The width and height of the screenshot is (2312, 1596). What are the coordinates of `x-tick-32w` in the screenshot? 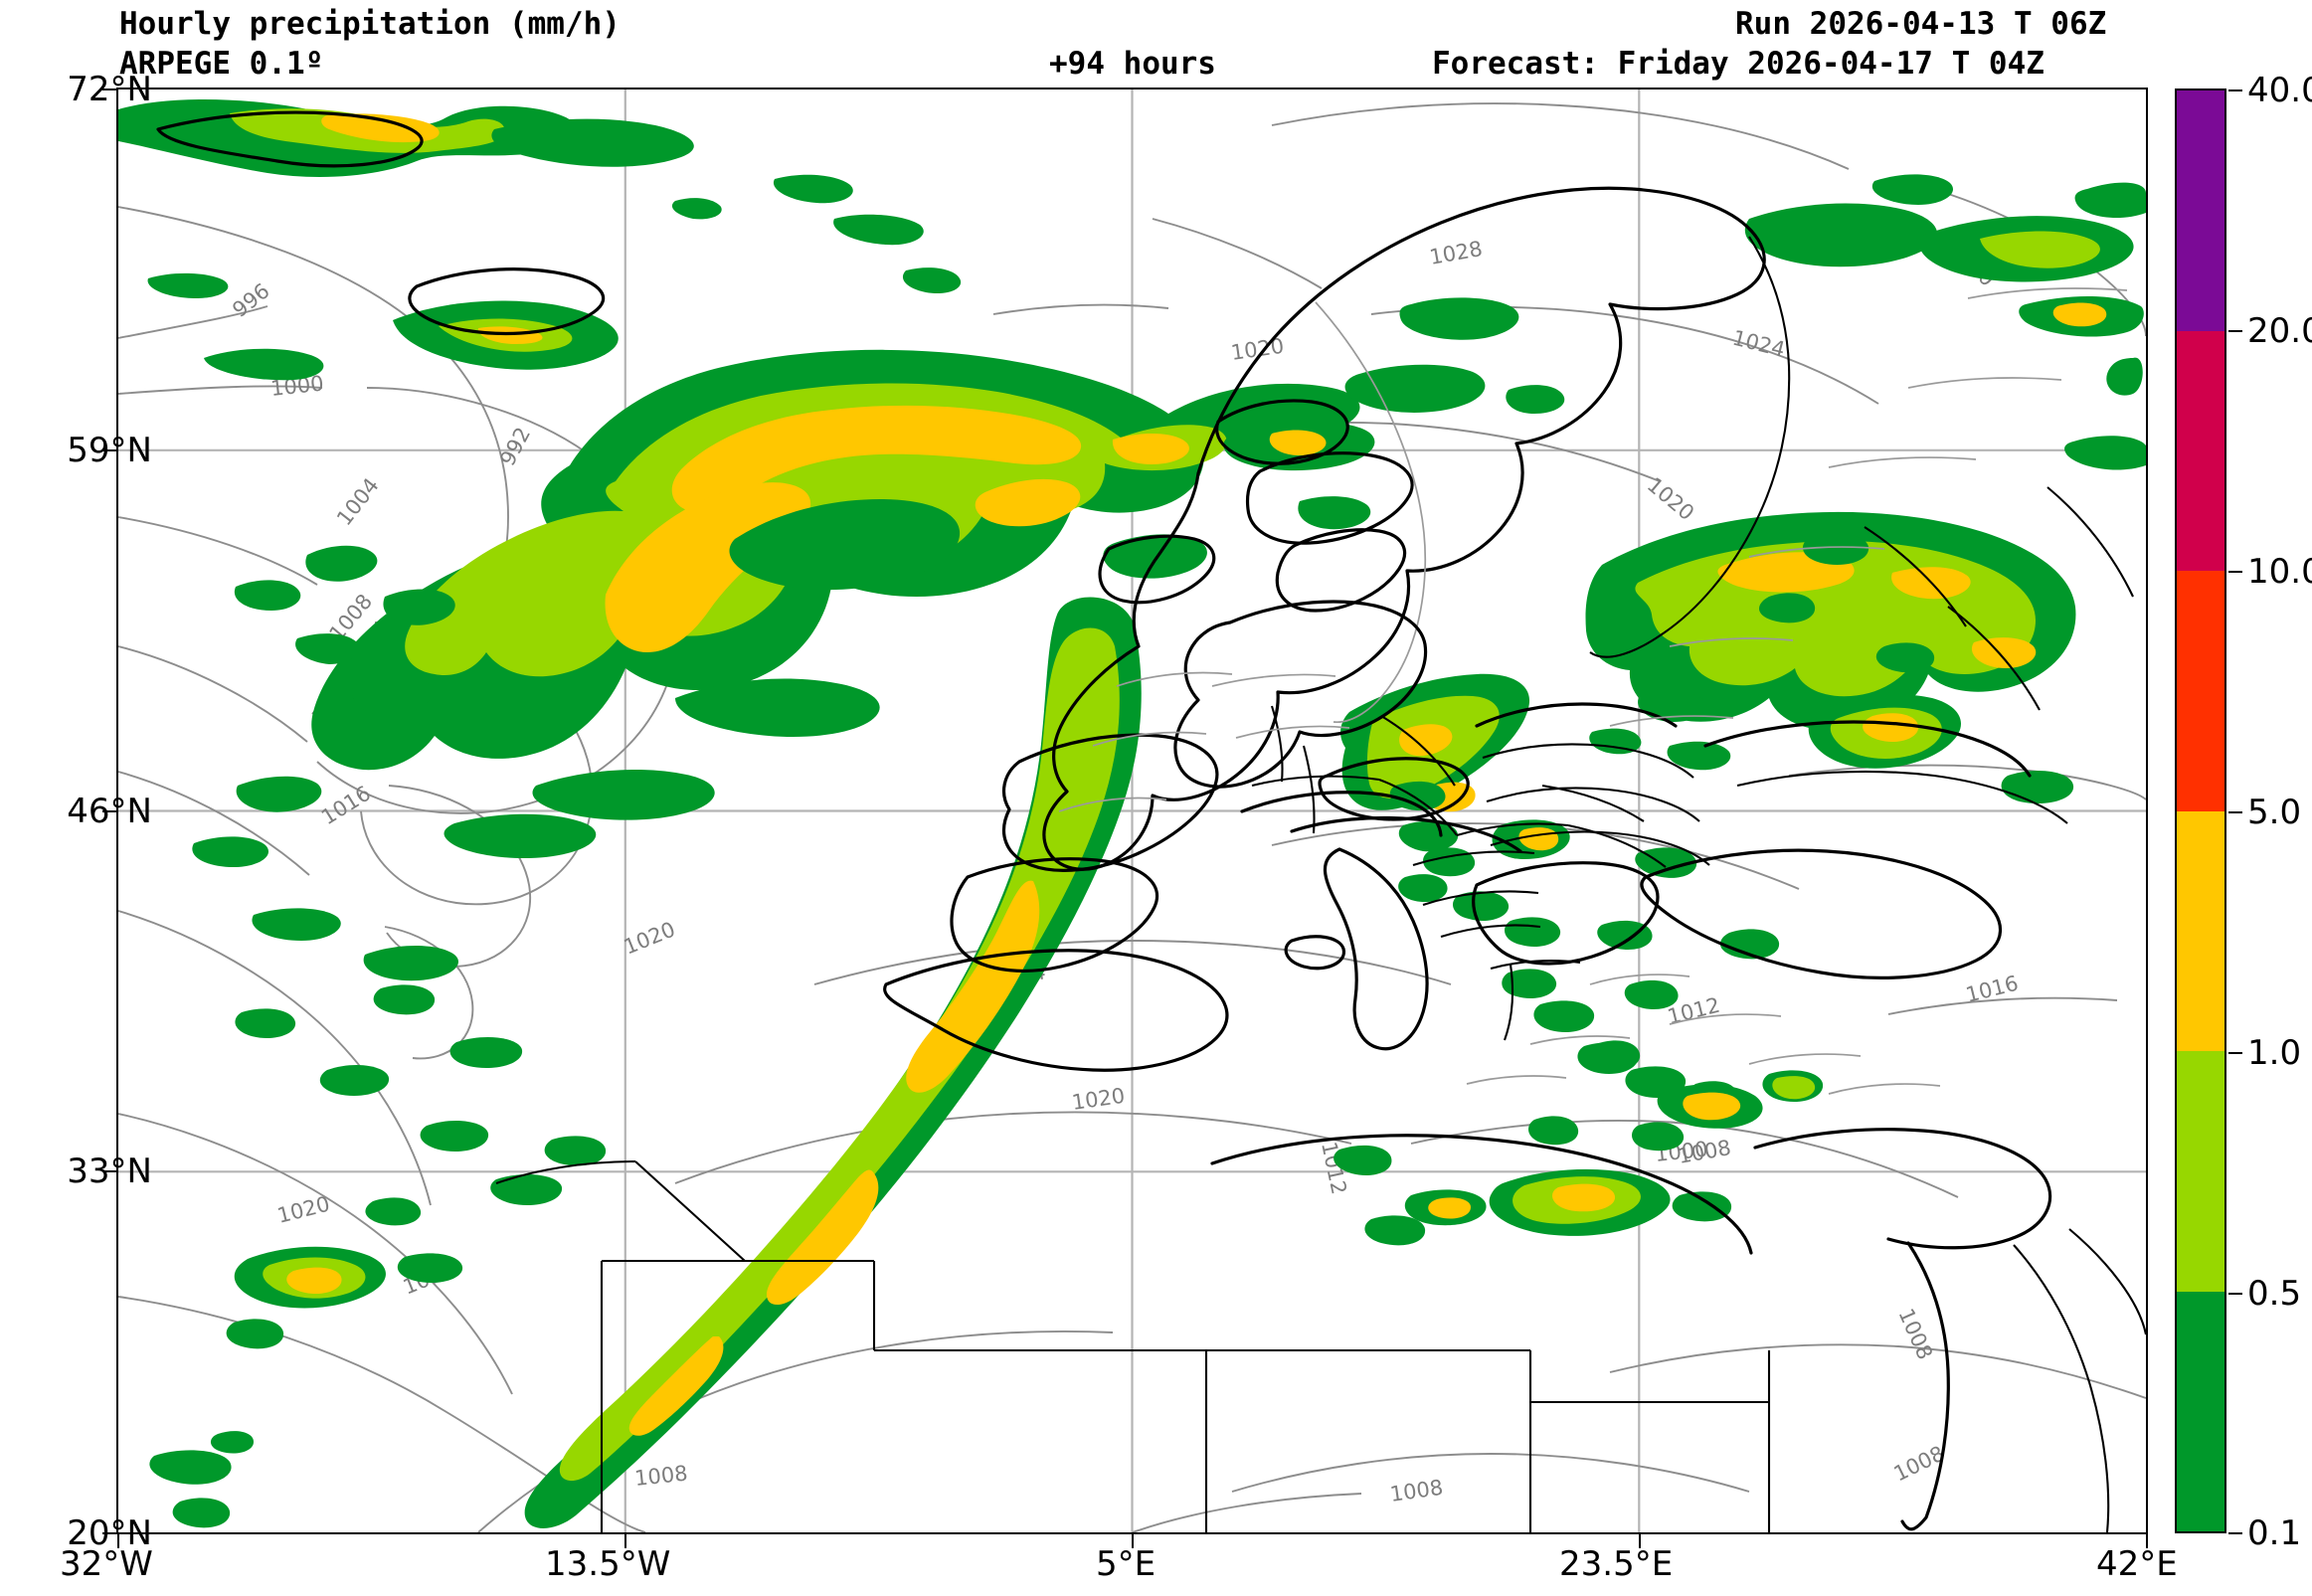 It's located at (118, 1541).